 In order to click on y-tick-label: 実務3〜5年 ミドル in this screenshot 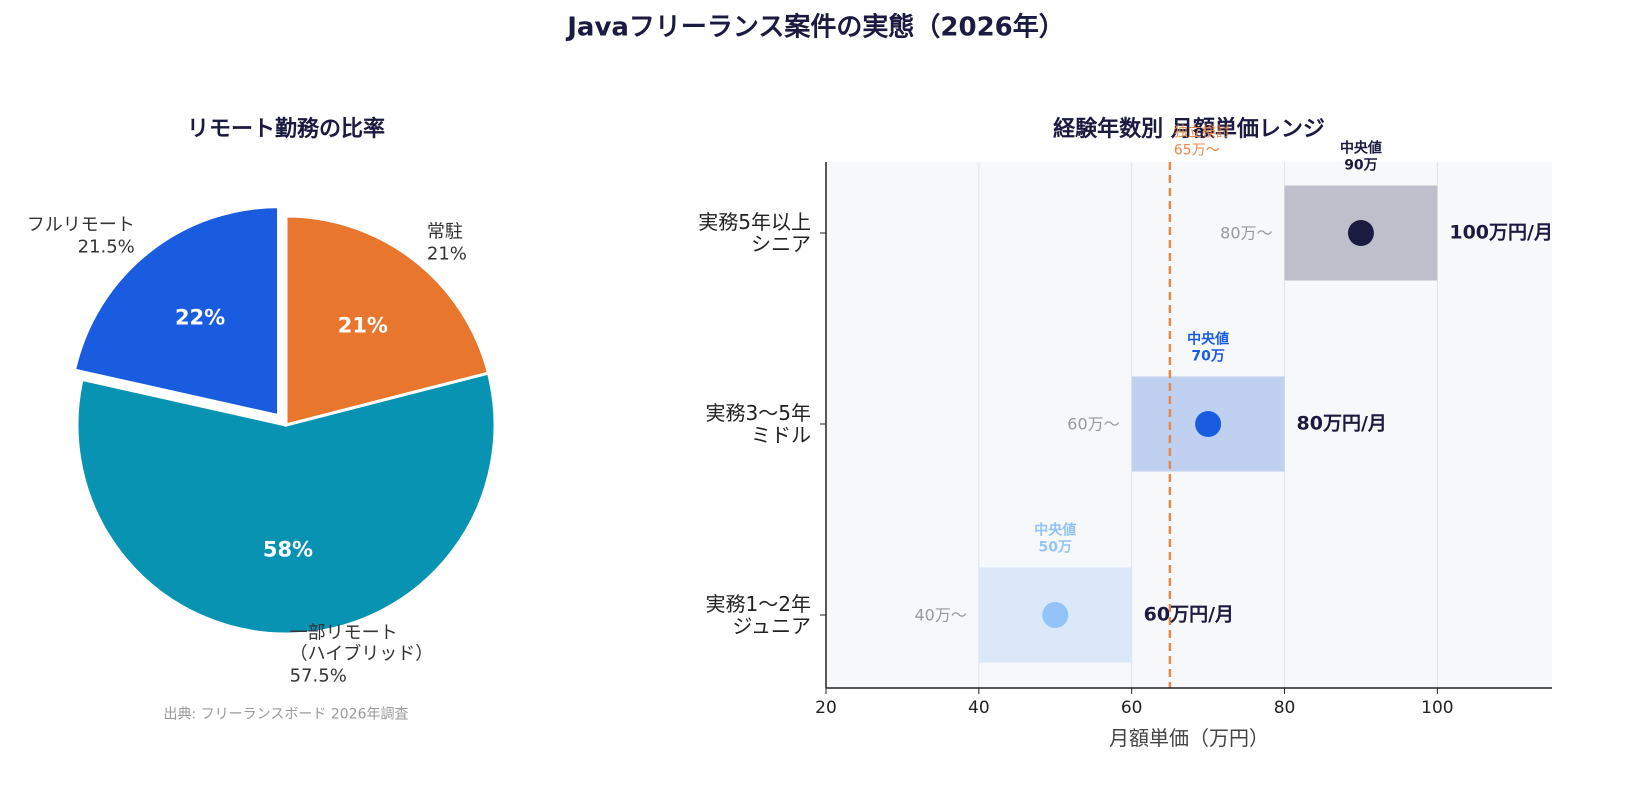, I will do `click(758, 424)`.